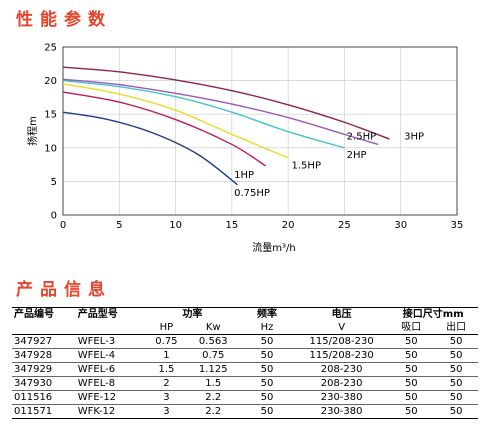  What do you see at coordinates (32, 131) in the screenshot?
I see `y-axis-label: 扬程m` at bounding box center [32, 131].